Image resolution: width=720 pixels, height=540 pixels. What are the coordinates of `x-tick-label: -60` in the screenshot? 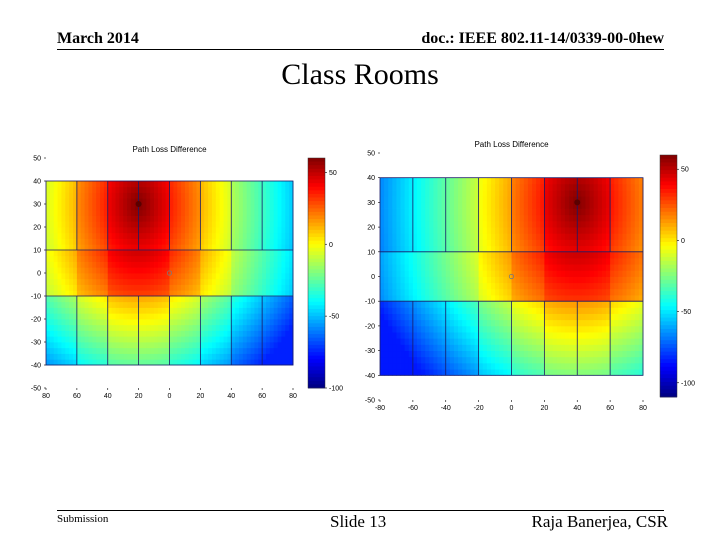 It's located at (413, 408).